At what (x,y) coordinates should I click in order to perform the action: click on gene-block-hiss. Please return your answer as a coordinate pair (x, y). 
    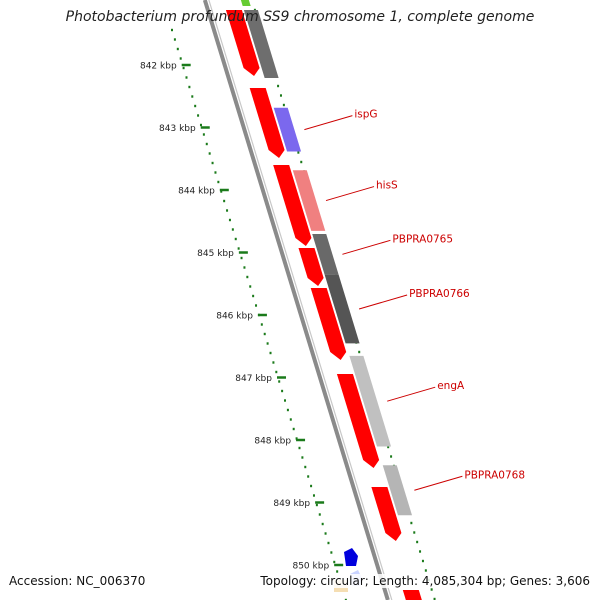
    Looking at the image, I should click on (309, 200).